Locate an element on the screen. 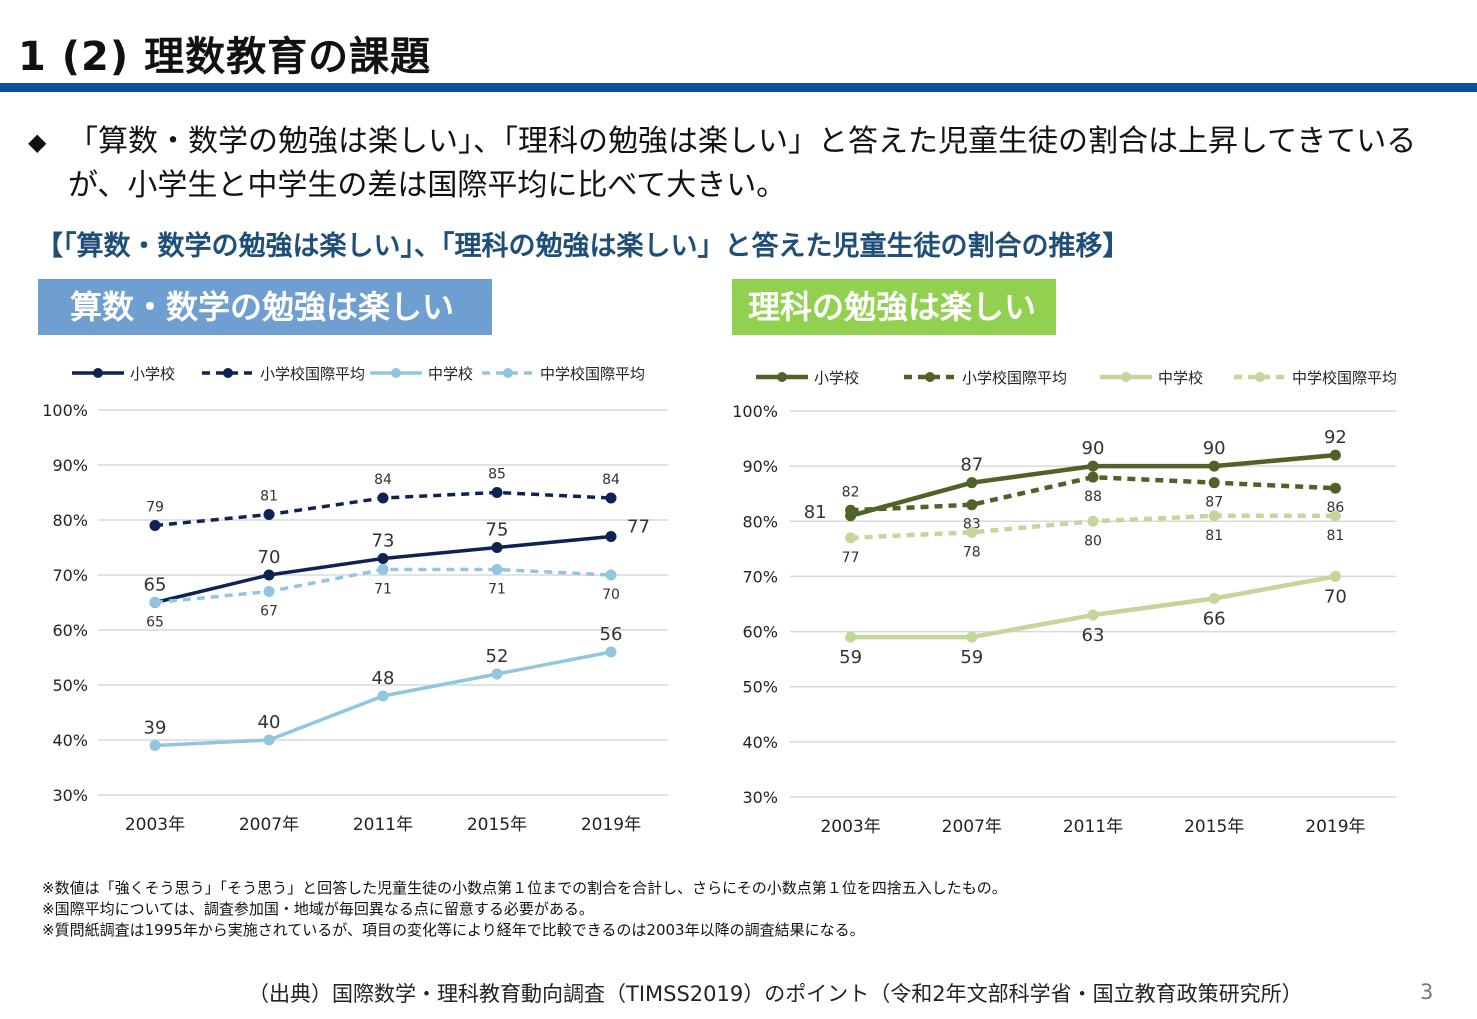 This screenshot has height=1019, width=1477. data-label: 77 is located at coordinates (851, 558).